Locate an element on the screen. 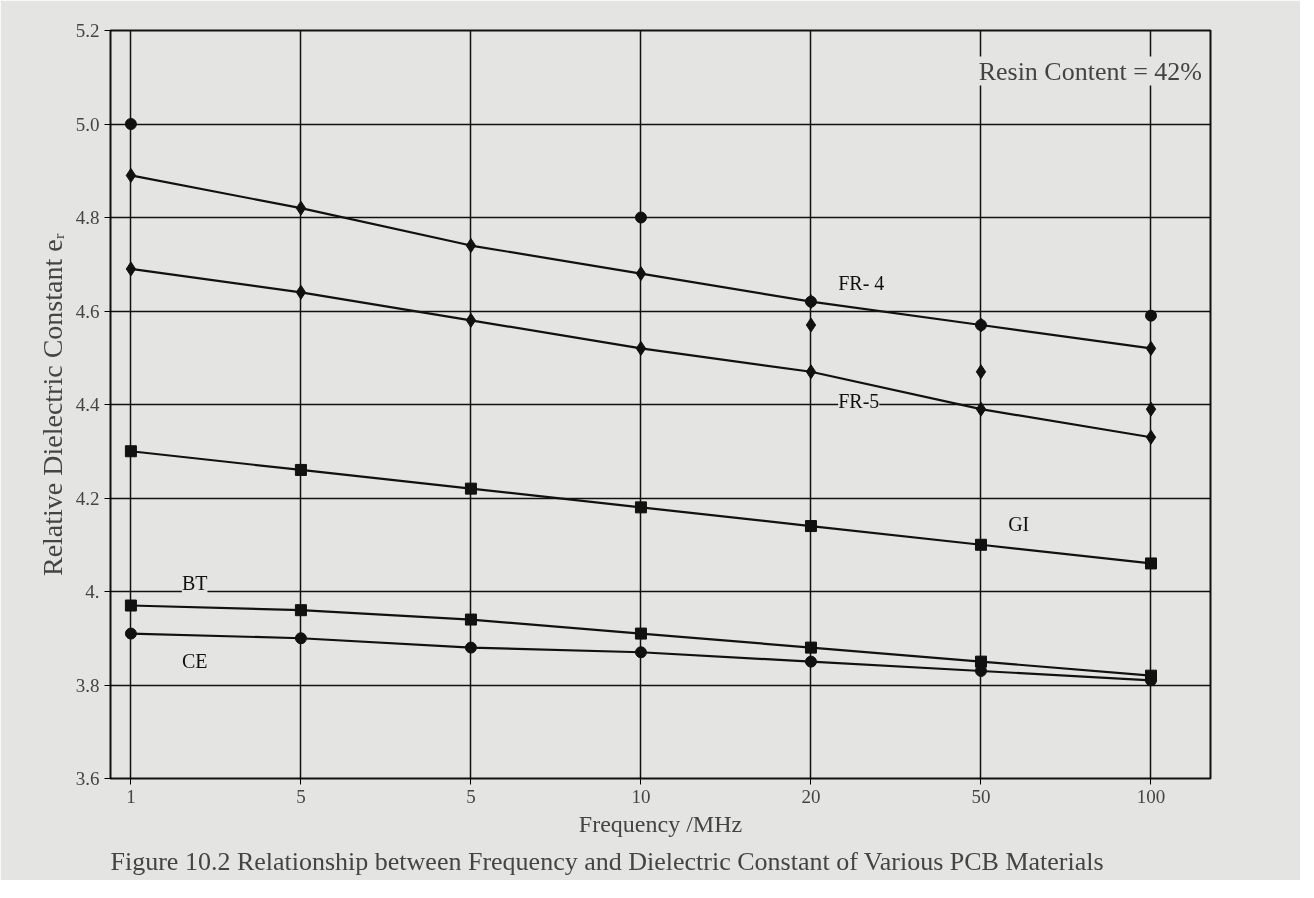  y-tick-label: 4.6 is located at coordinates (87, 311).